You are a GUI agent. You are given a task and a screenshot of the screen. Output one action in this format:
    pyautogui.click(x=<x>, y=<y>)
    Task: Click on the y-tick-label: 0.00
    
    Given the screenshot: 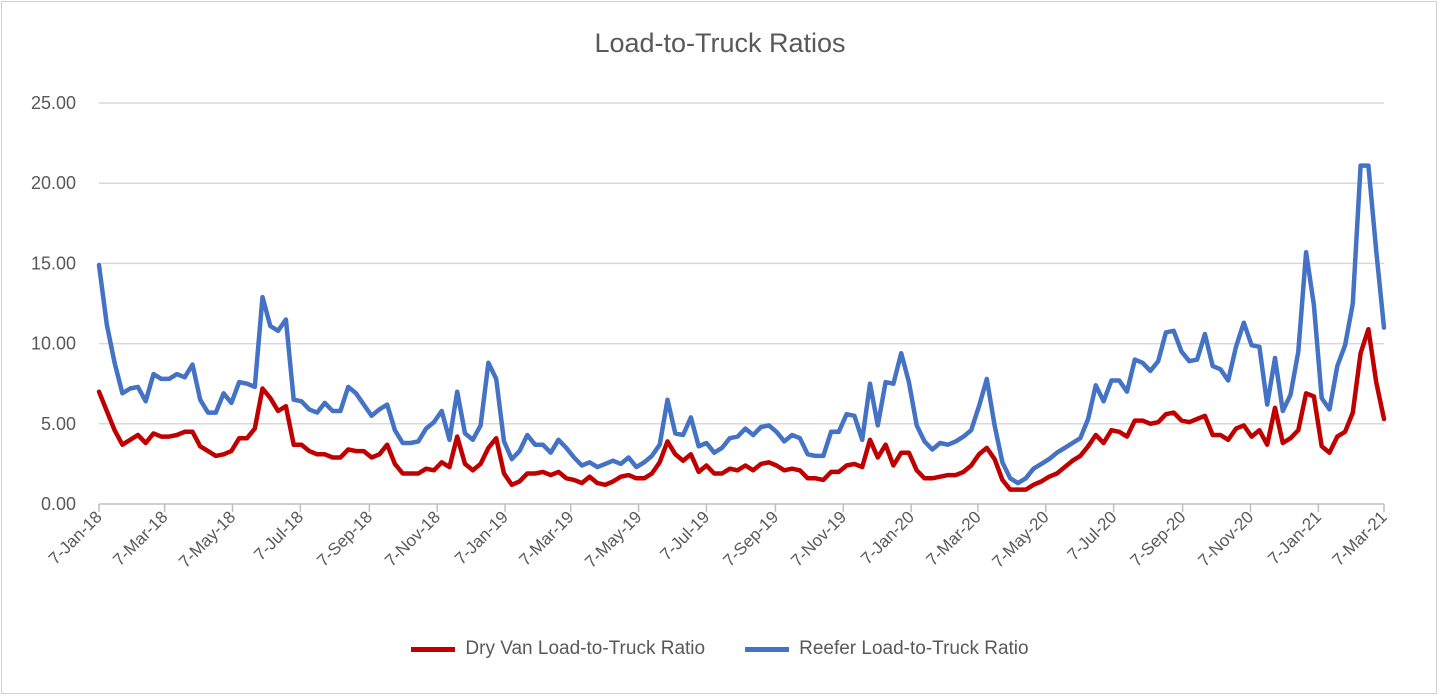 What is the action you would take?
    pyautogui.click(x=58, y=504)
    